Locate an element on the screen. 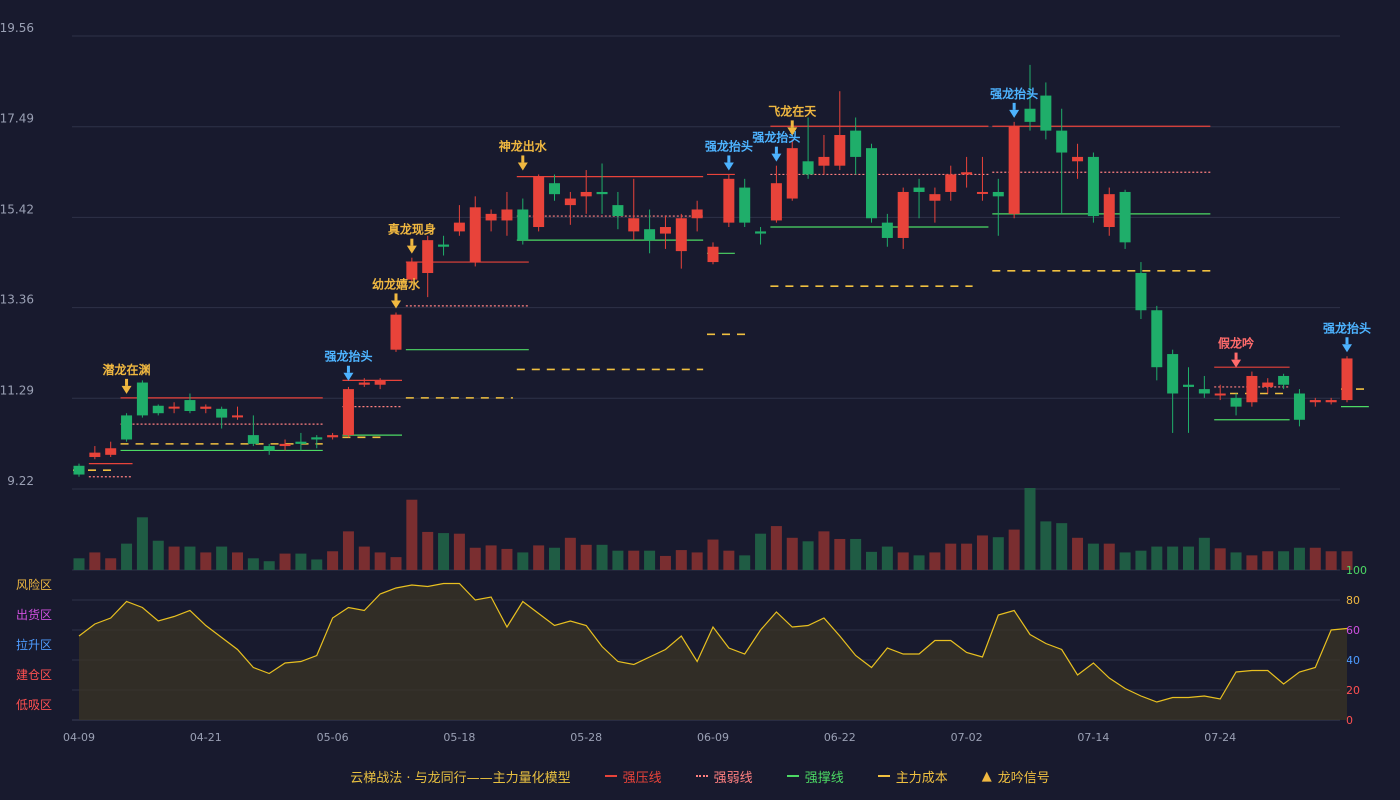  legend-item-signal: ▲ 龙吟信号 is located at coordinates (1016, 776).